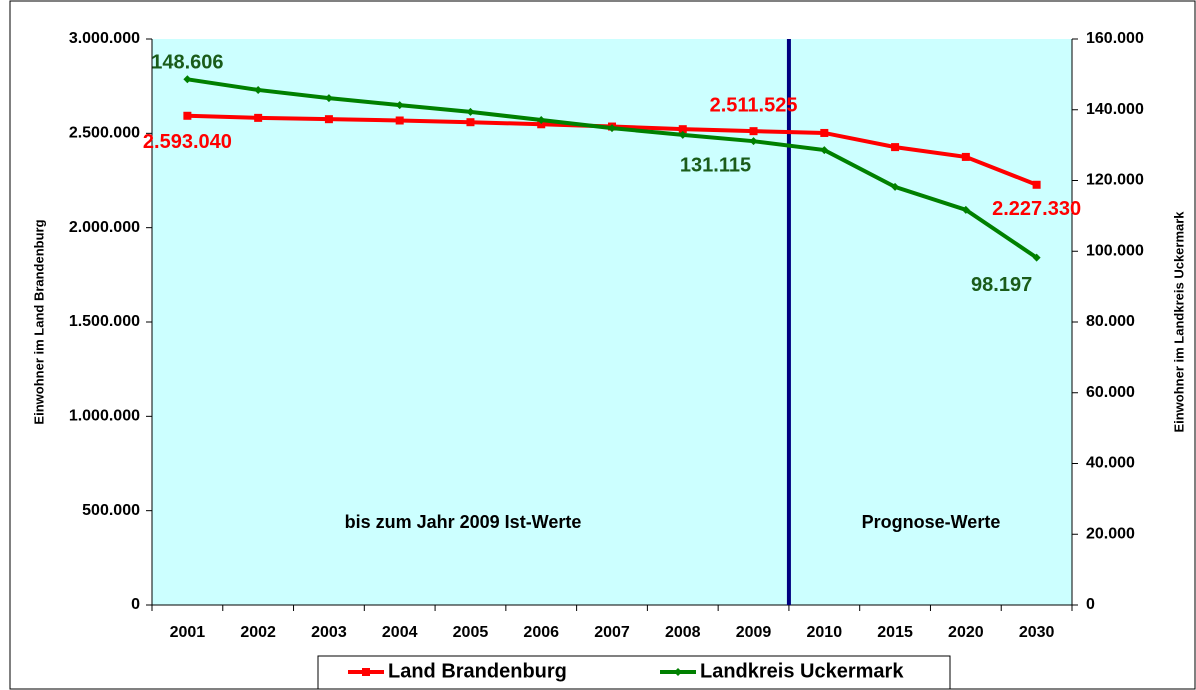 This screenshot has width=1196, height=690. What do you see at coordinates (1115, 250) in the screenshot?
I see `y2-tick-label: 100.000` at bounding box center [1115, 250].